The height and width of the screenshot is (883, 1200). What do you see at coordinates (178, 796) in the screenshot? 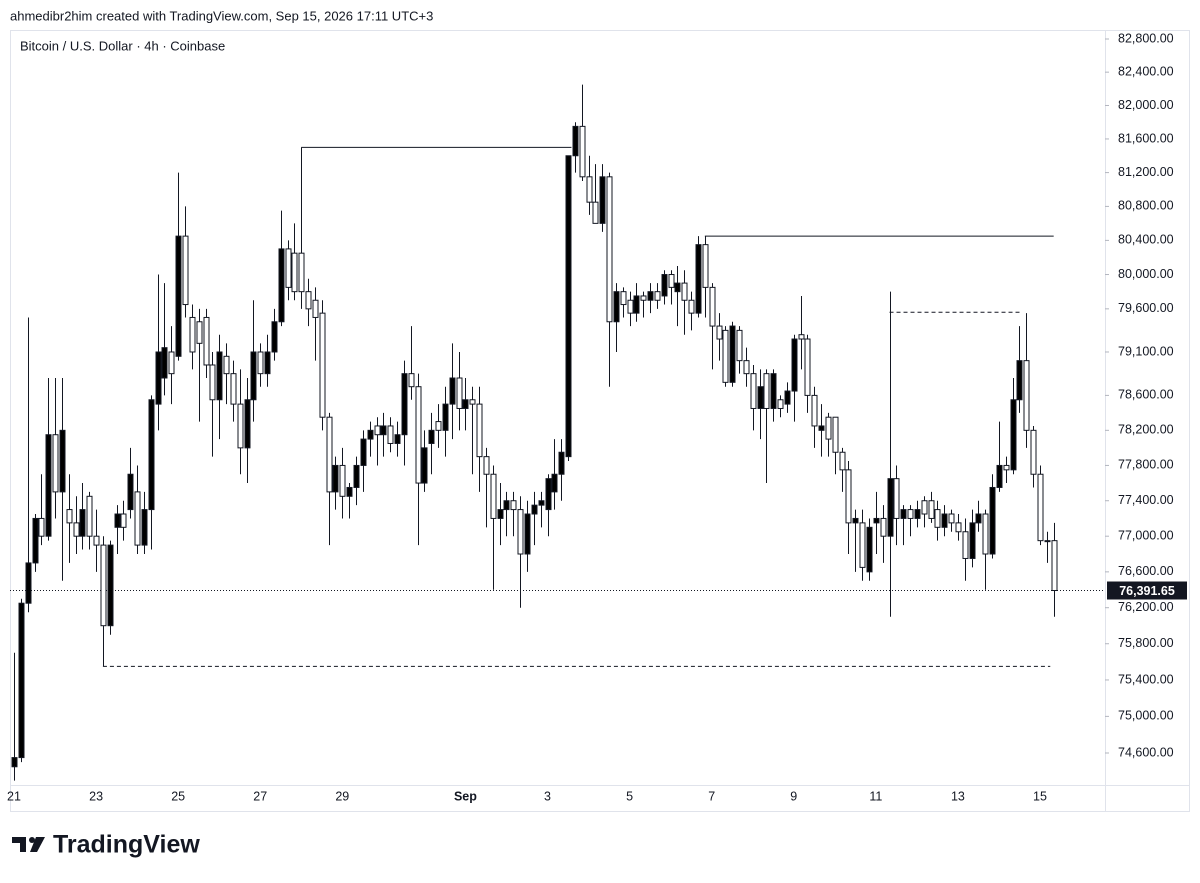
I see `x-tick-label: 25` at bounding box center [178, 796].